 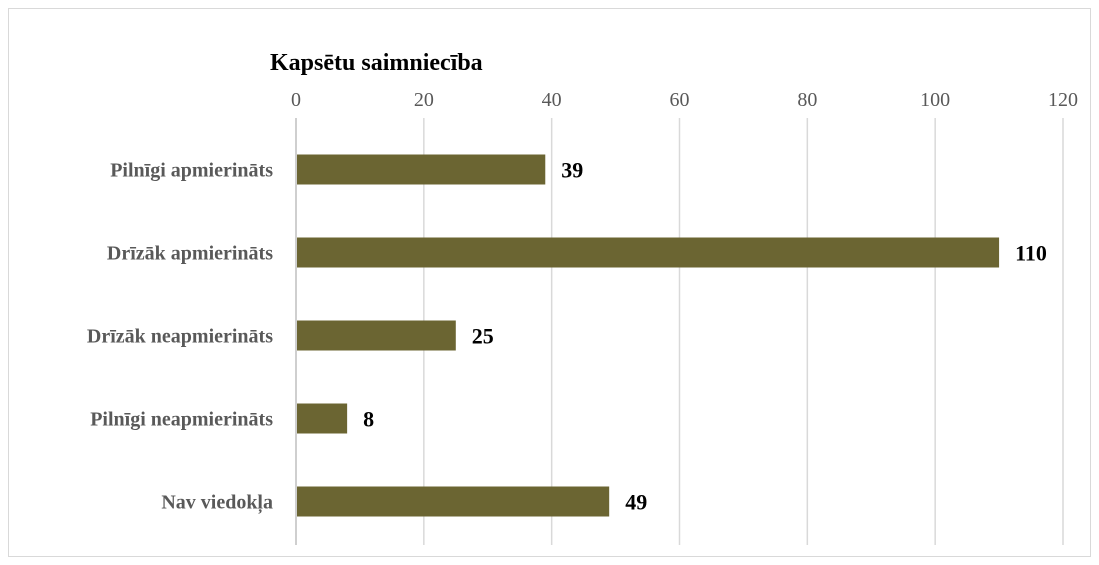 What do you see at coordinates (181, 420) in the screenshot?
I see `category-label: Pilnīgi neapmierināts` at bounding box center [181, 420].